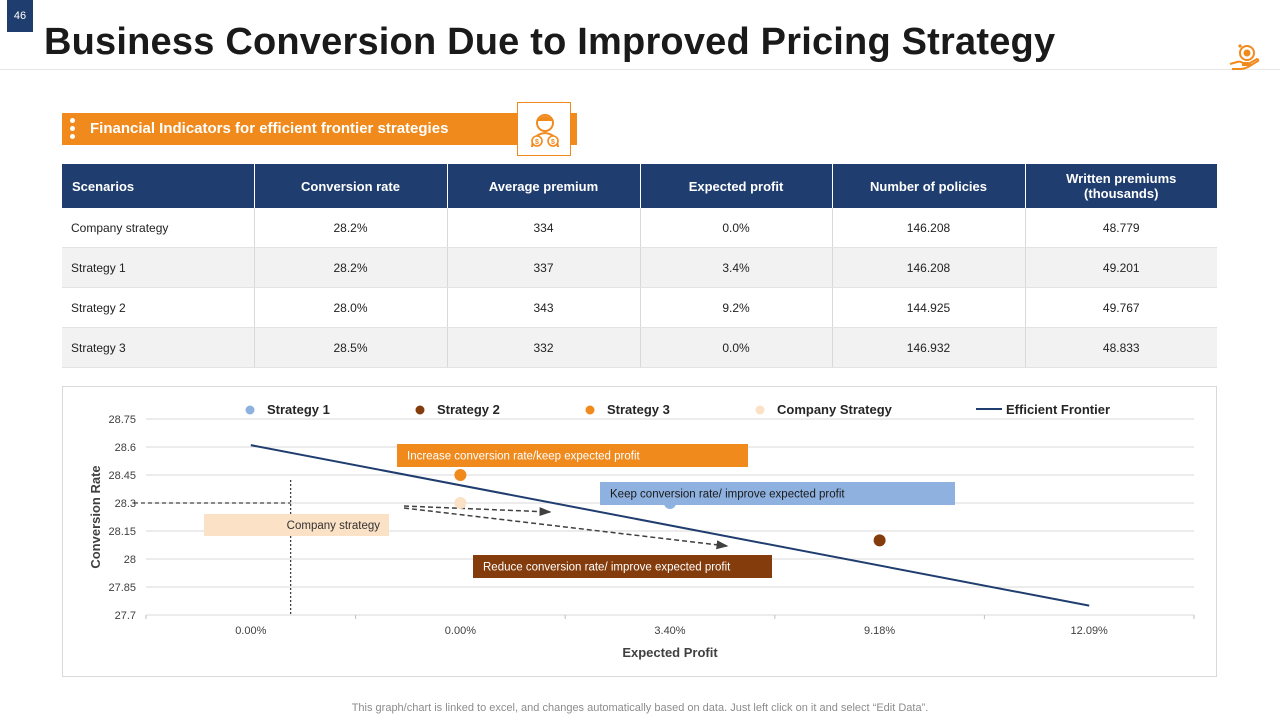 Image resolution: width=1280 pixels, height=720 pixels. I want to click on annotation-label: Company strategy, so click(334, 526).